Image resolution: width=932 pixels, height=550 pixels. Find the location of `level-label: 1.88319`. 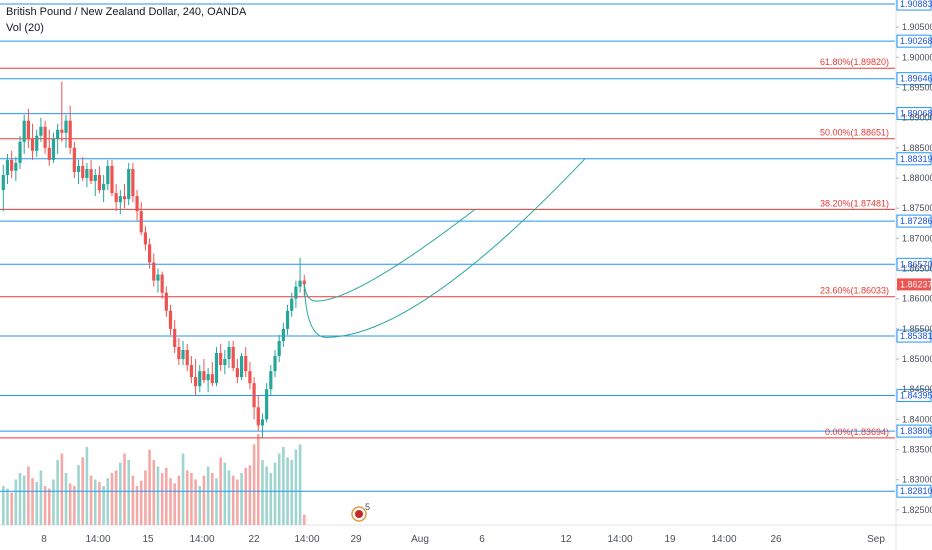

level-label: 1.88319 is located at coordinates (916, 159).